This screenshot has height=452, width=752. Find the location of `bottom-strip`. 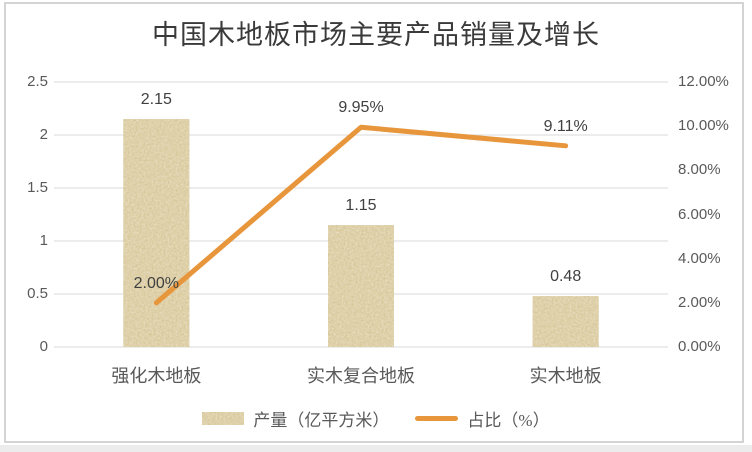

bottom-strip is located at coordinates (376, 448).